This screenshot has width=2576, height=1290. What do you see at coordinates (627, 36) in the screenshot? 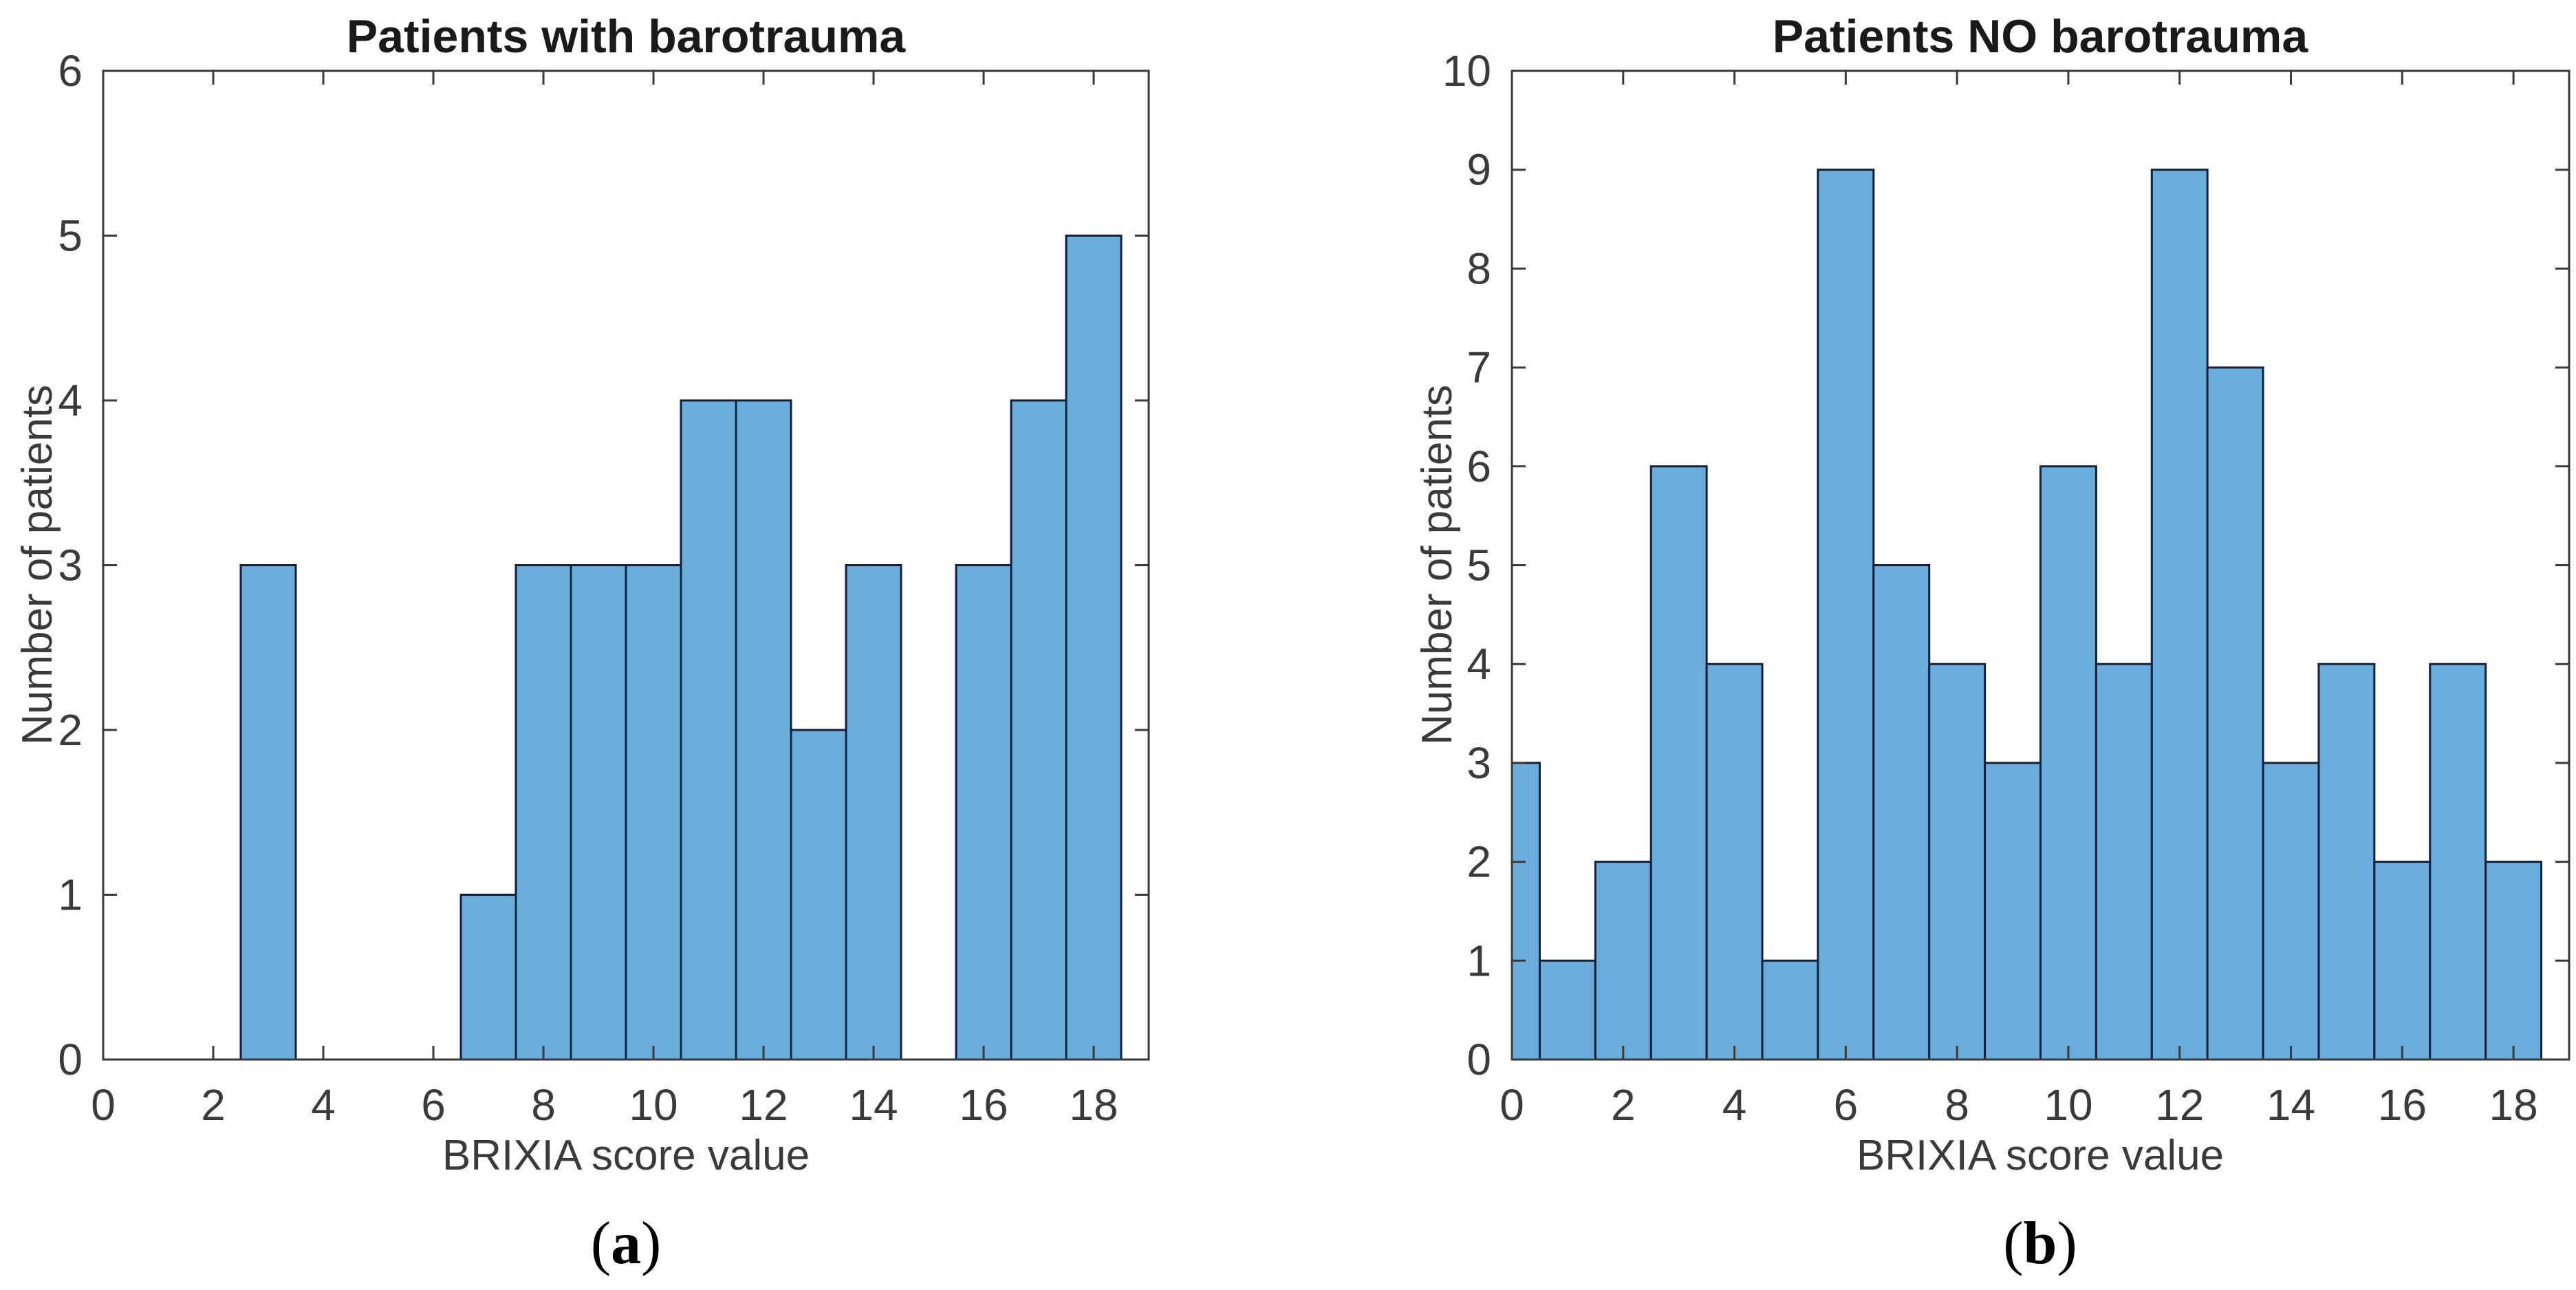
I see `chart-title: Patients with barotrauma` at bounding box center [627, 36].